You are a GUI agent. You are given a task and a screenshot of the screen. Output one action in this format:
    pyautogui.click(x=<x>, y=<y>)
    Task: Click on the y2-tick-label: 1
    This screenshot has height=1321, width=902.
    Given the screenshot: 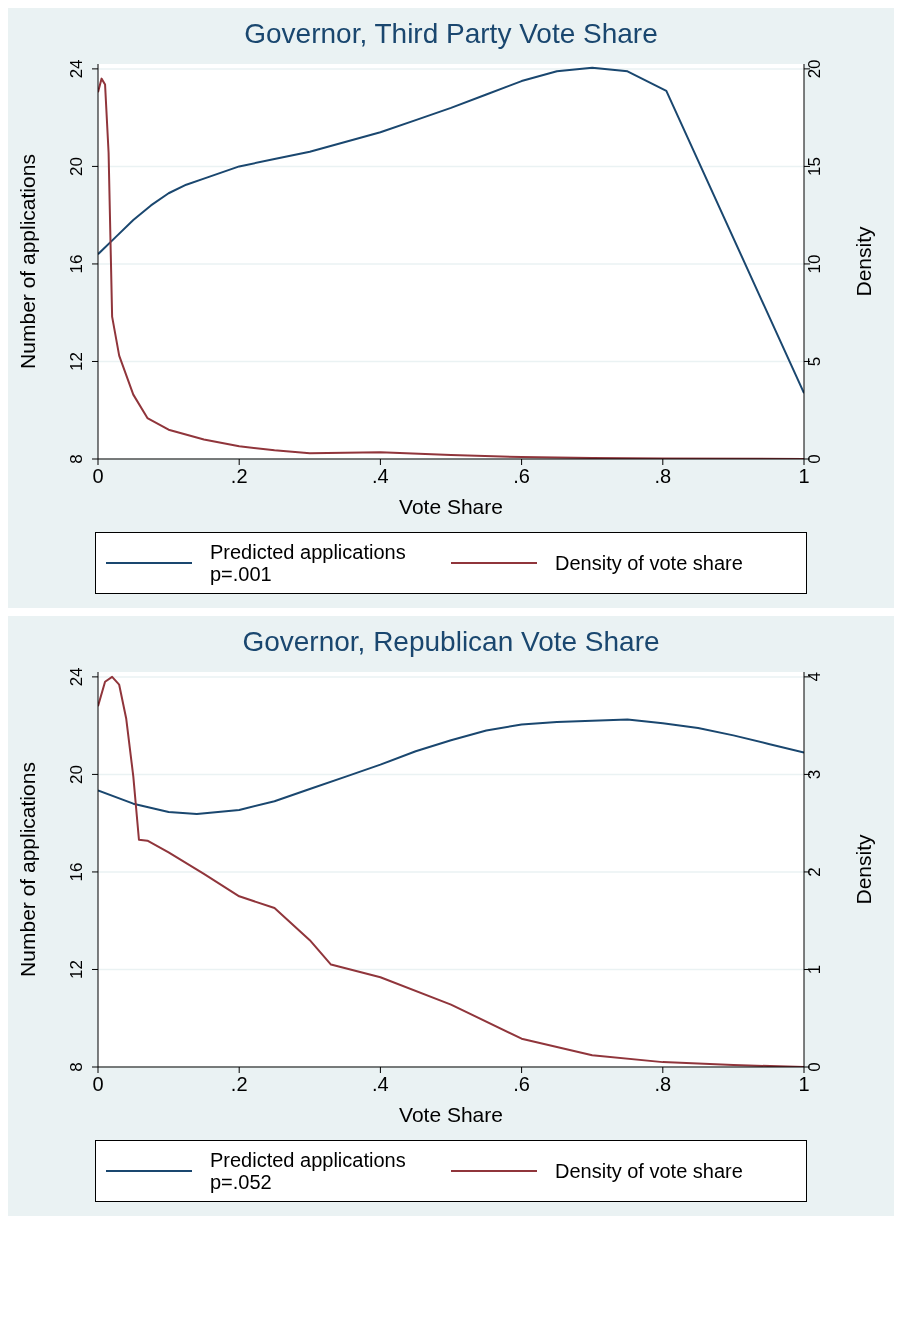 What is the action you would take?
    pyautogui.click(x=814, y=969)
    